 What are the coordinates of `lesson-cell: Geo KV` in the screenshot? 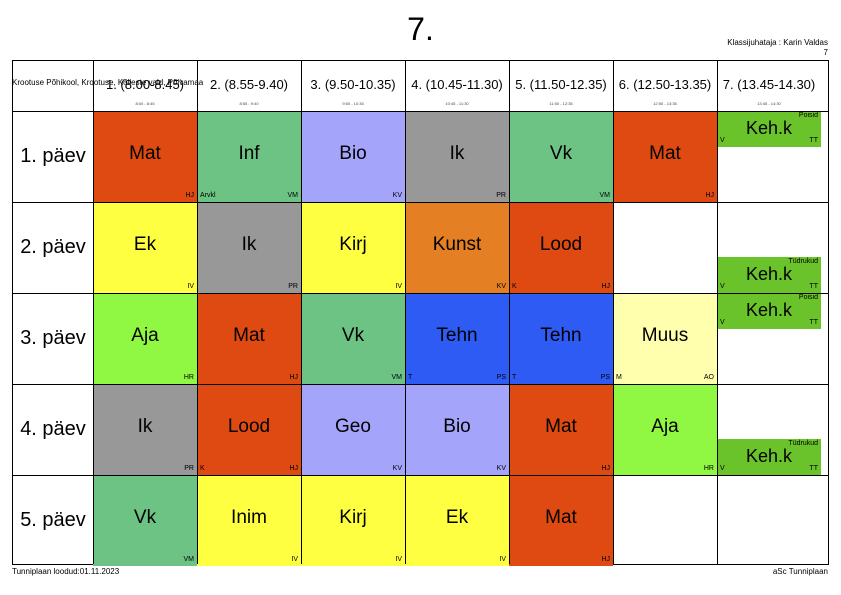 It's located at (353, 429).